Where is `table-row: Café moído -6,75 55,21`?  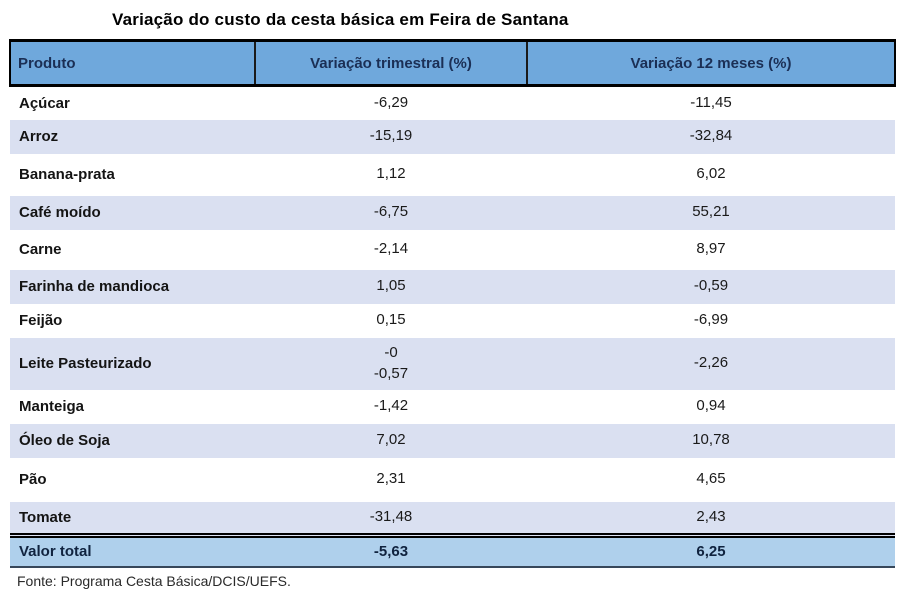
table-row: Café moído -6,75 55,21 is located at coordinates (452, 212).